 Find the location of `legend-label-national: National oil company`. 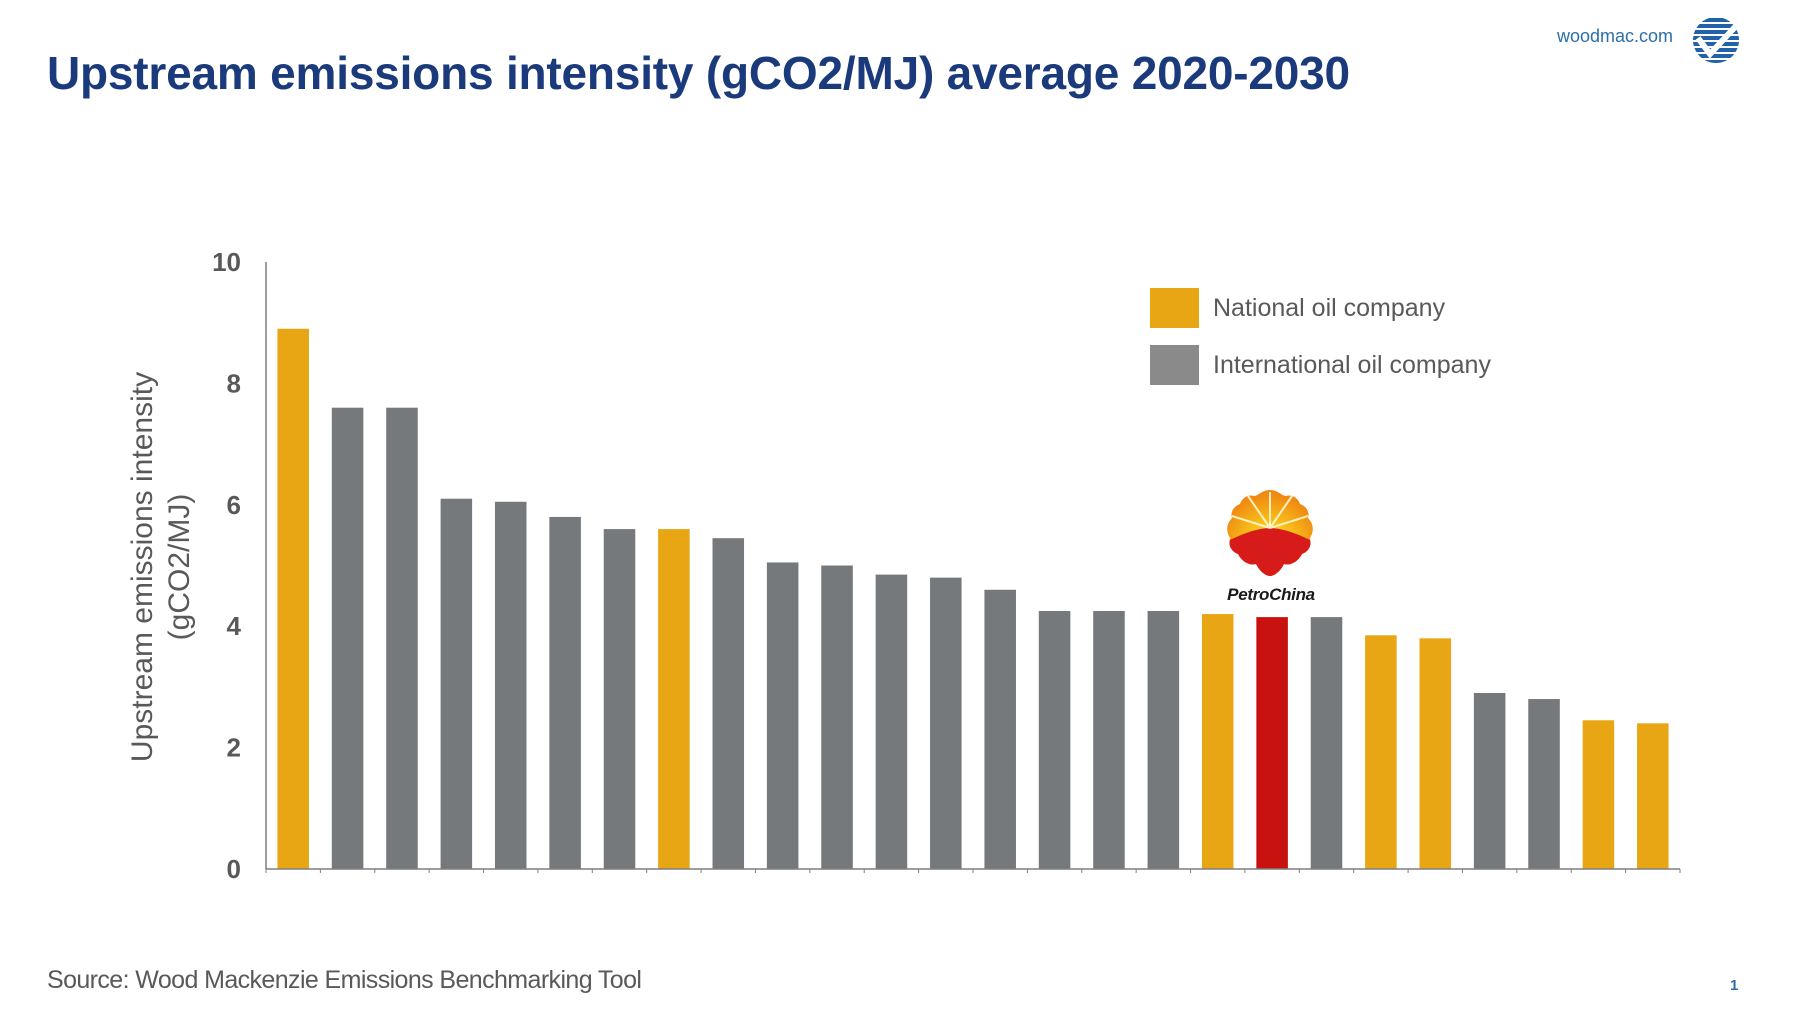

legend-label-national: National oil company is located at coordinates (1329, 307).